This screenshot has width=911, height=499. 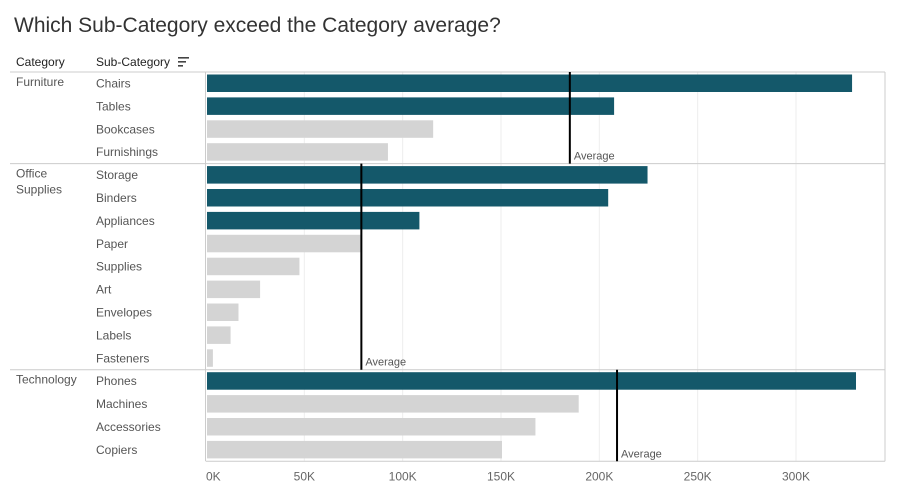 What do you see at coordinates (121, 404) in the screenshot?
I see `subcategory-label: Machines` at bounding box center [121, 404].